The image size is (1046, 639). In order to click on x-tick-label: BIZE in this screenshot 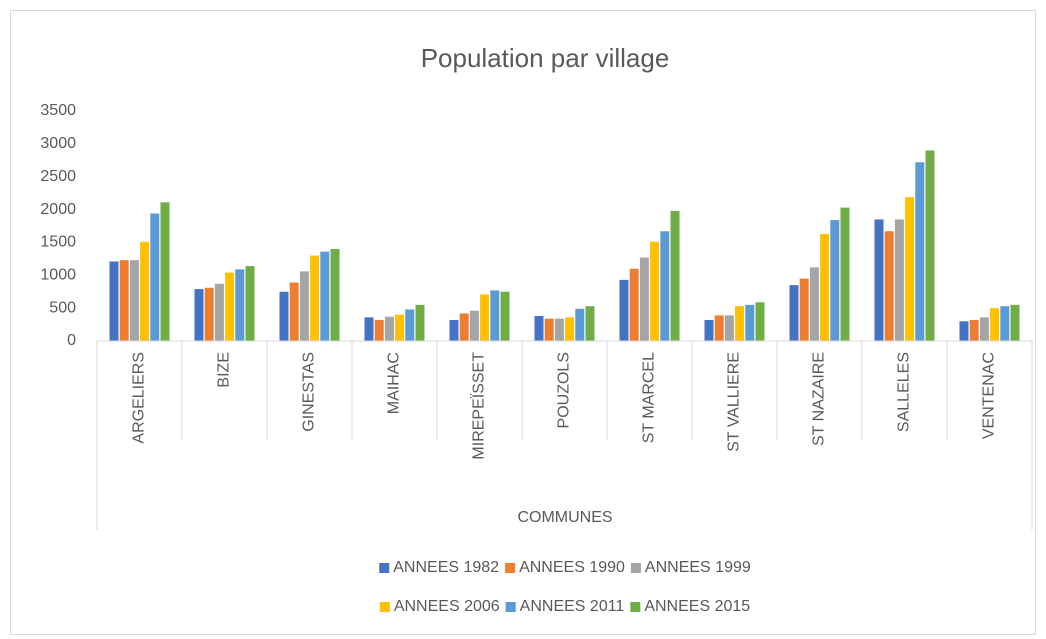, I will do `click(224, 370)`.